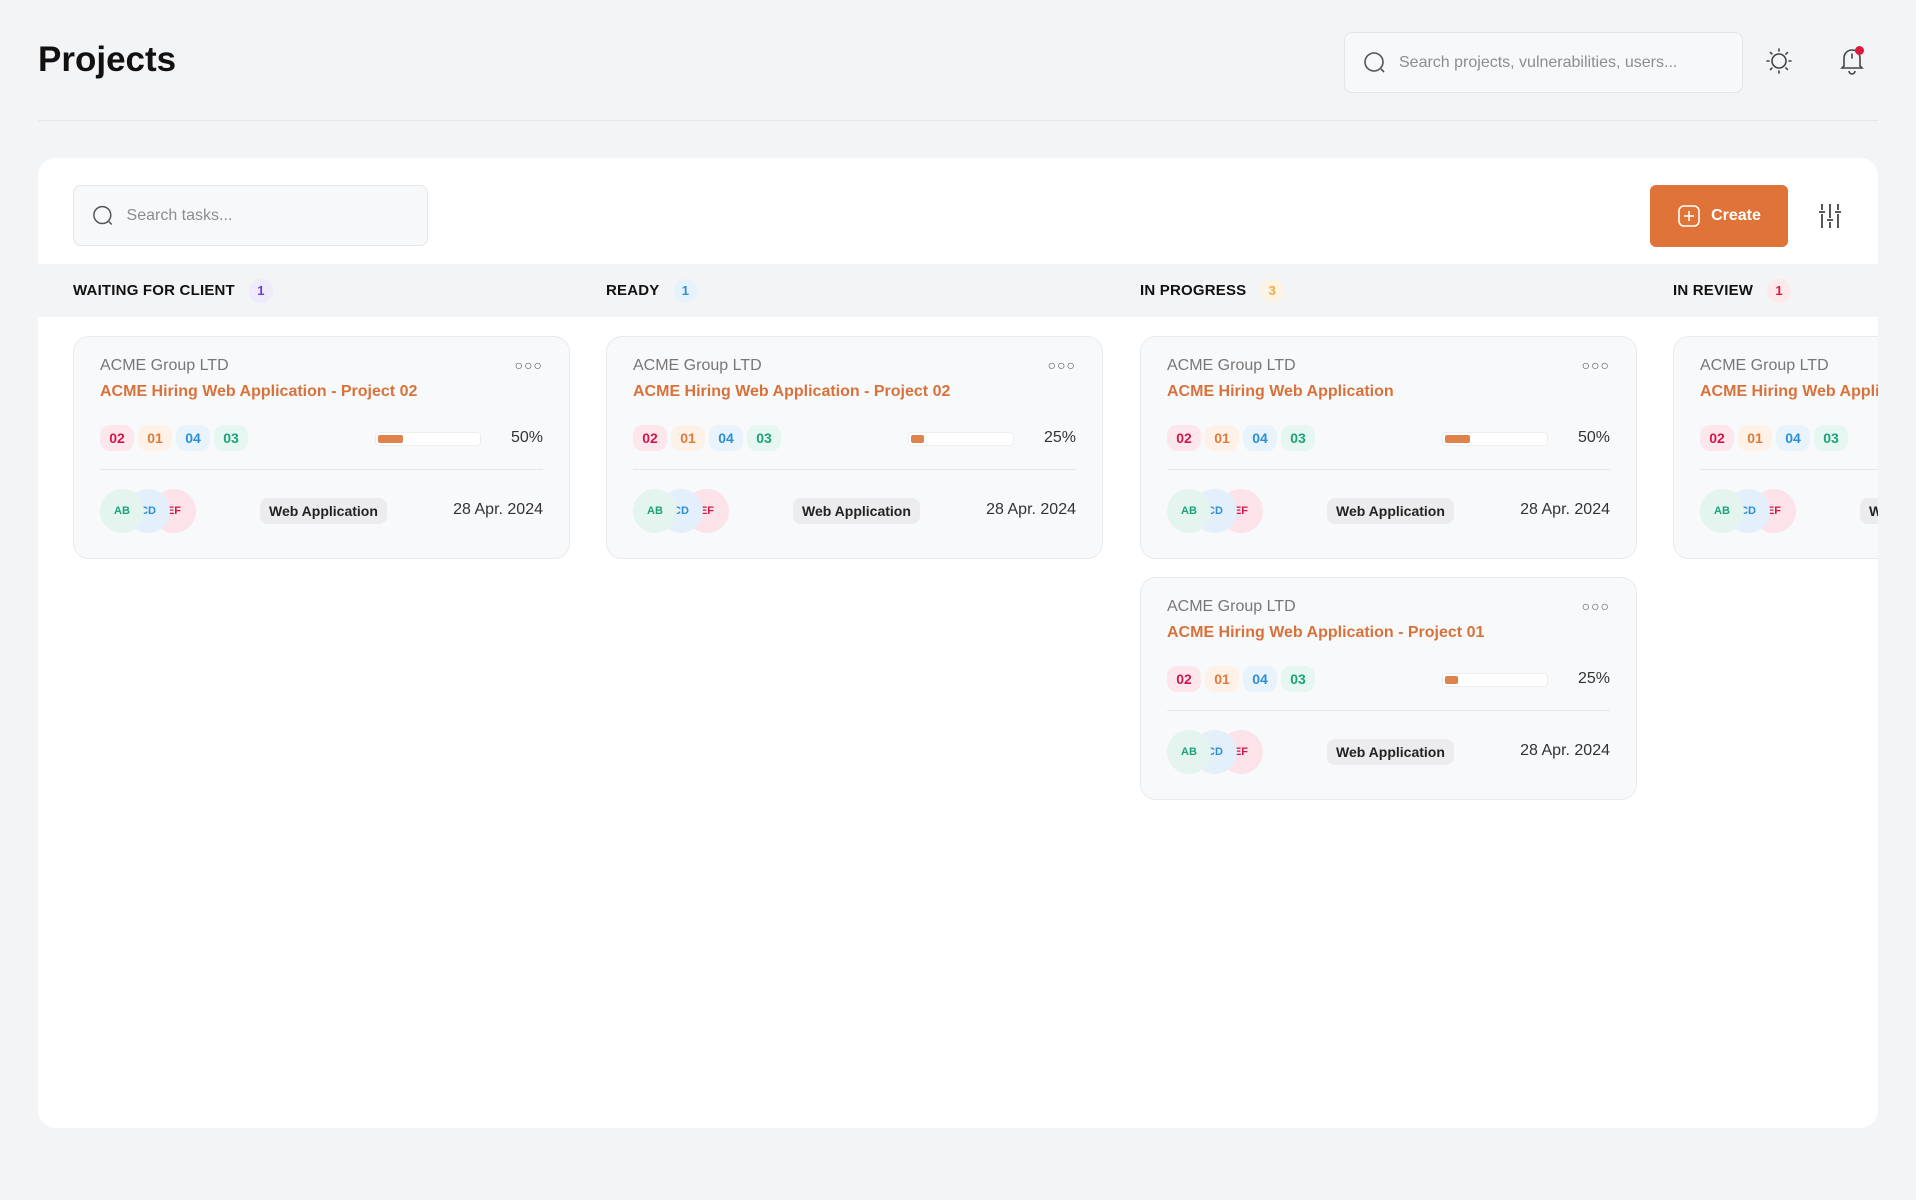 Image resolution: width=1916 pixels, height=1200 pixels. Describe the element at coordinates (154, 290) in the screenshot. I see `column-label: WAITING FOR CLIENT` at that location.